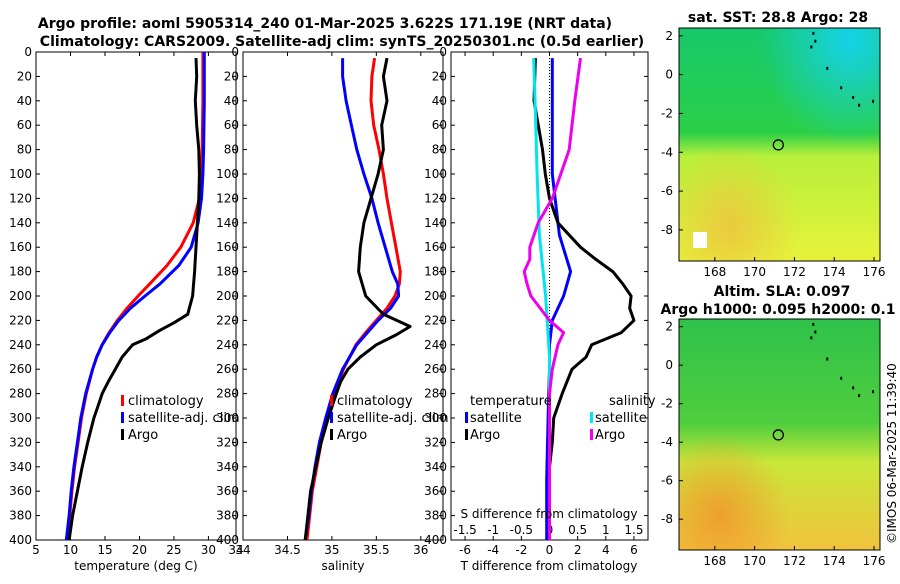 This screenshot has height=584, width=900. Describe the element at coordinates (393, 418) in the screenshot. I see `legend-satellite-2: satellite-adj. clim` at that location.